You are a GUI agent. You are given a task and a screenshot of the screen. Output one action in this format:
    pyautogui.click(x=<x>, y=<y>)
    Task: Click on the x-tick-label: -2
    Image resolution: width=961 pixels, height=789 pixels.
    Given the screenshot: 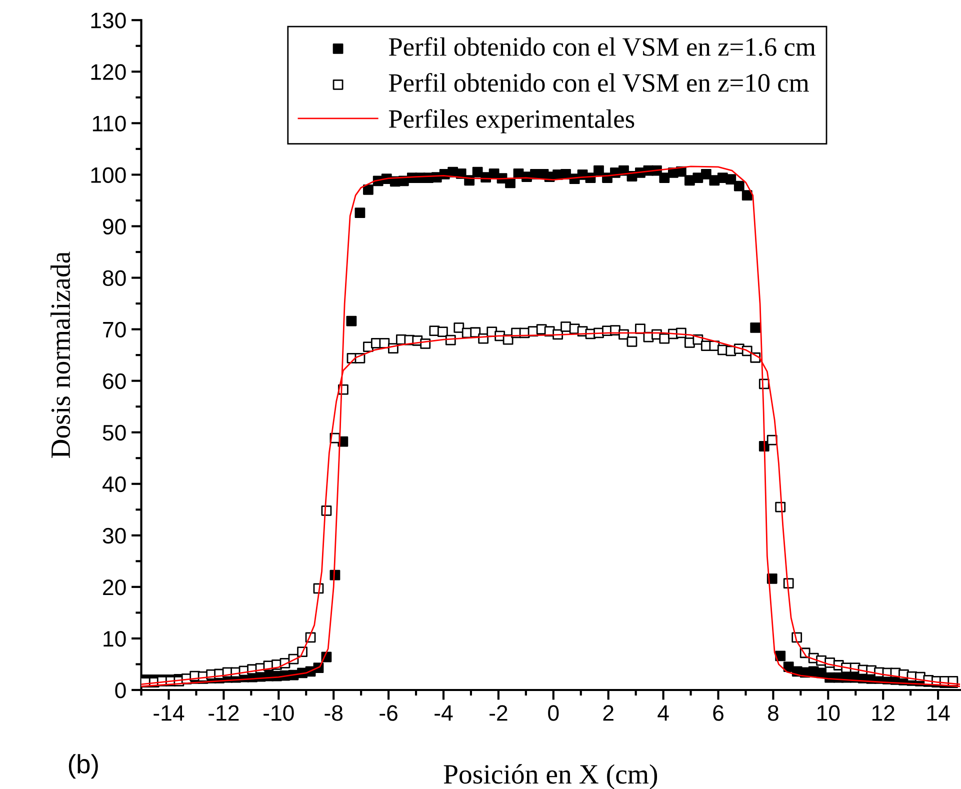 What is the action you would take?
    pyautogui.click(x=499, y=713)
    